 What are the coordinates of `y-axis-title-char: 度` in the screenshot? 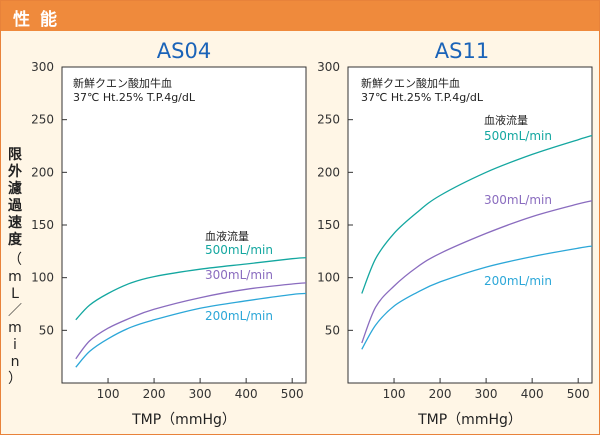 It's located at (15, 240).